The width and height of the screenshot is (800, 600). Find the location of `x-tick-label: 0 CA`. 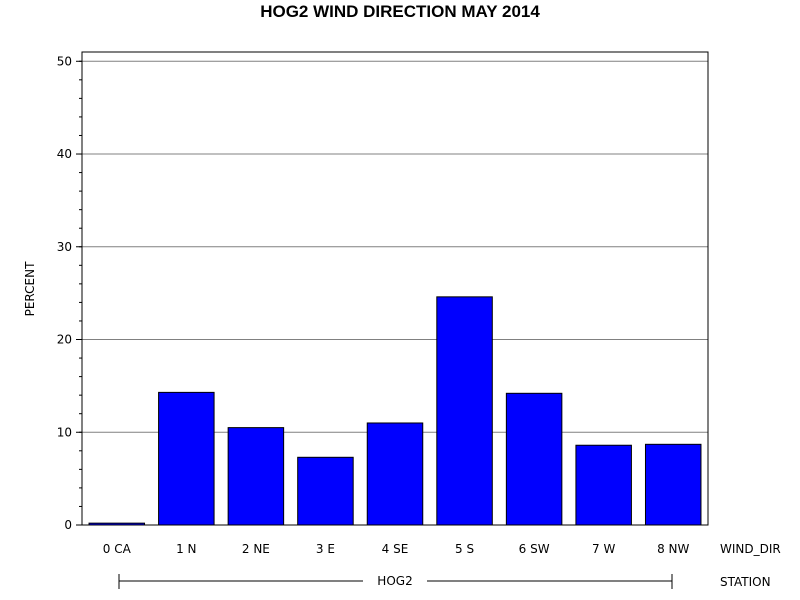

x-tick-label: 0 CA is located at coordinates (117, 549).